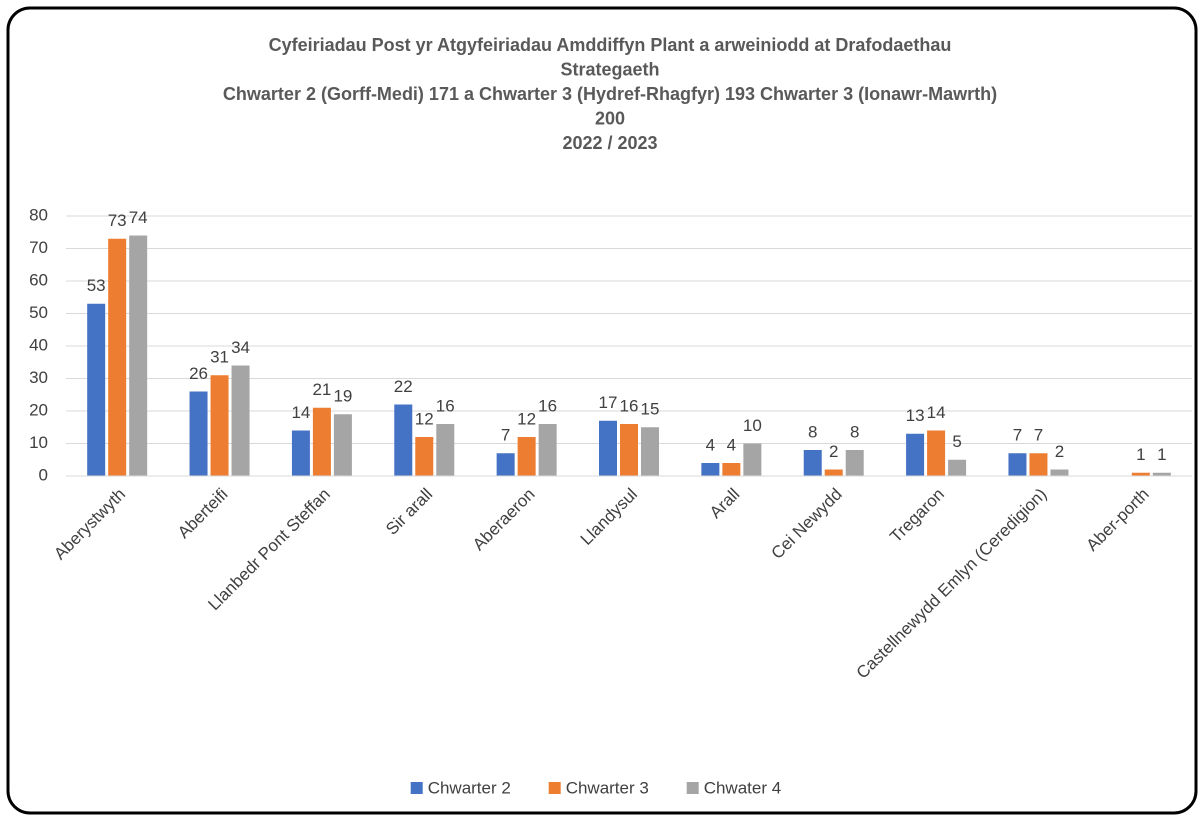 This screenshot has width=1204, height=821. I want to click on y-tick-label: 80, so click(38, 214).